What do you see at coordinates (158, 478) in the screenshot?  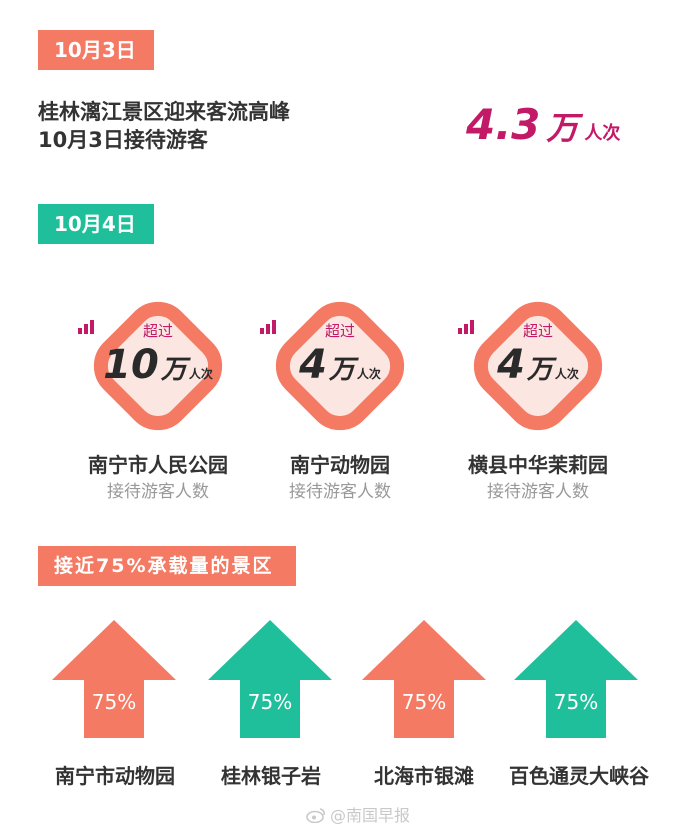 I see `park-caption: 南宁市人民公园 接待游客人数` at bounding box center [158, 478].